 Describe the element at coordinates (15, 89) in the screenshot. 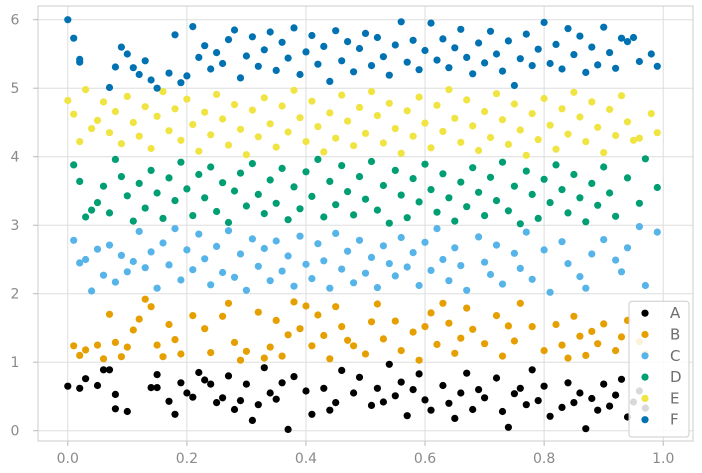

I see `y-tick-label: 5` at that location.